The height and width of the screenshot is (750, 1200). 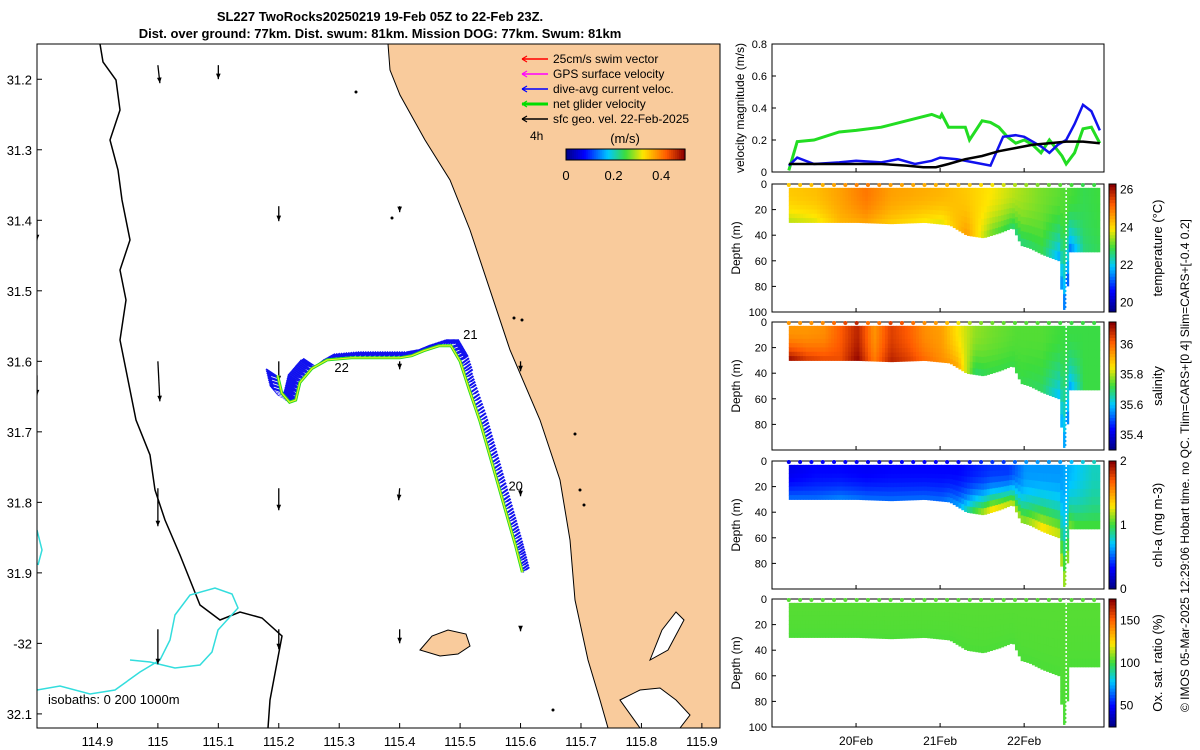 What do you see at coordinates (279, 741) in the screenshot?
I see `map-x-tick-label: 115.2` at bounding box center [279, 741].